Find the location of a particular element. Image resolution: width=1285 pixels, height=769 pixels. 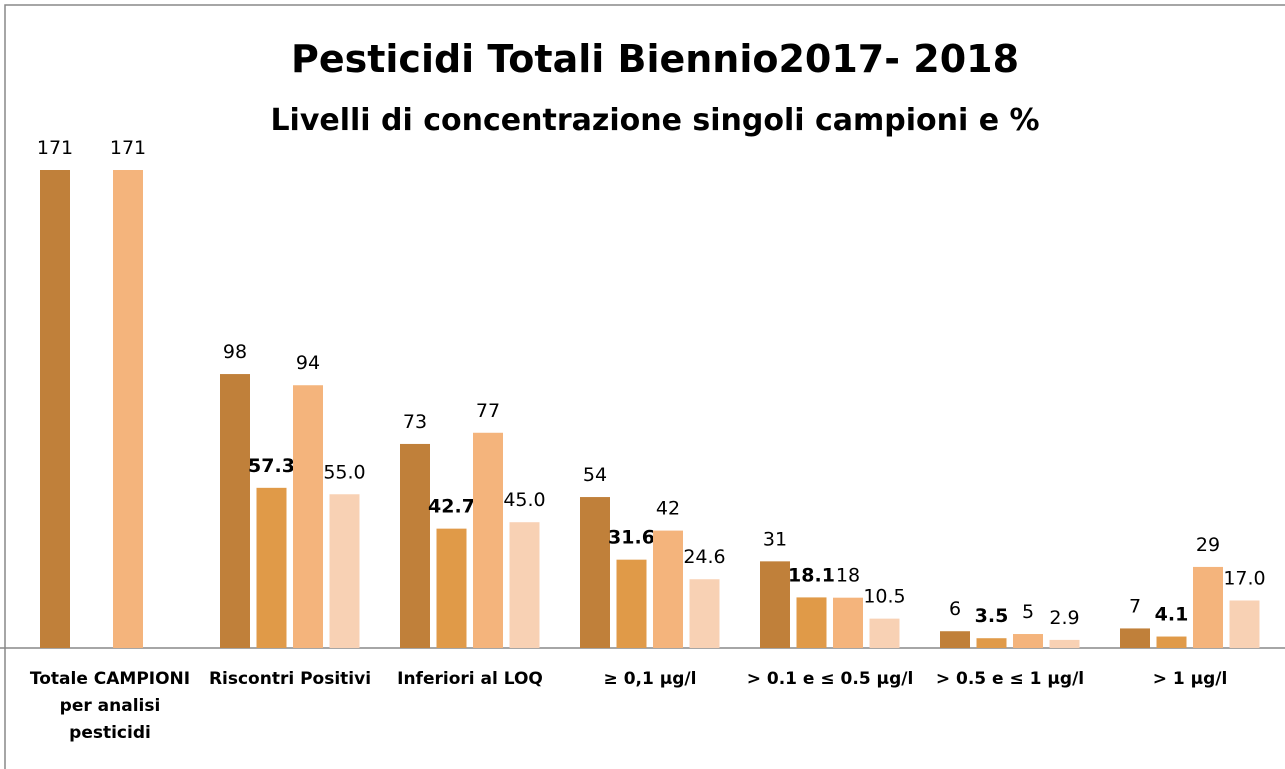

x-tick-label: Inferiori al LOQ is located at coordinates (470, 679).